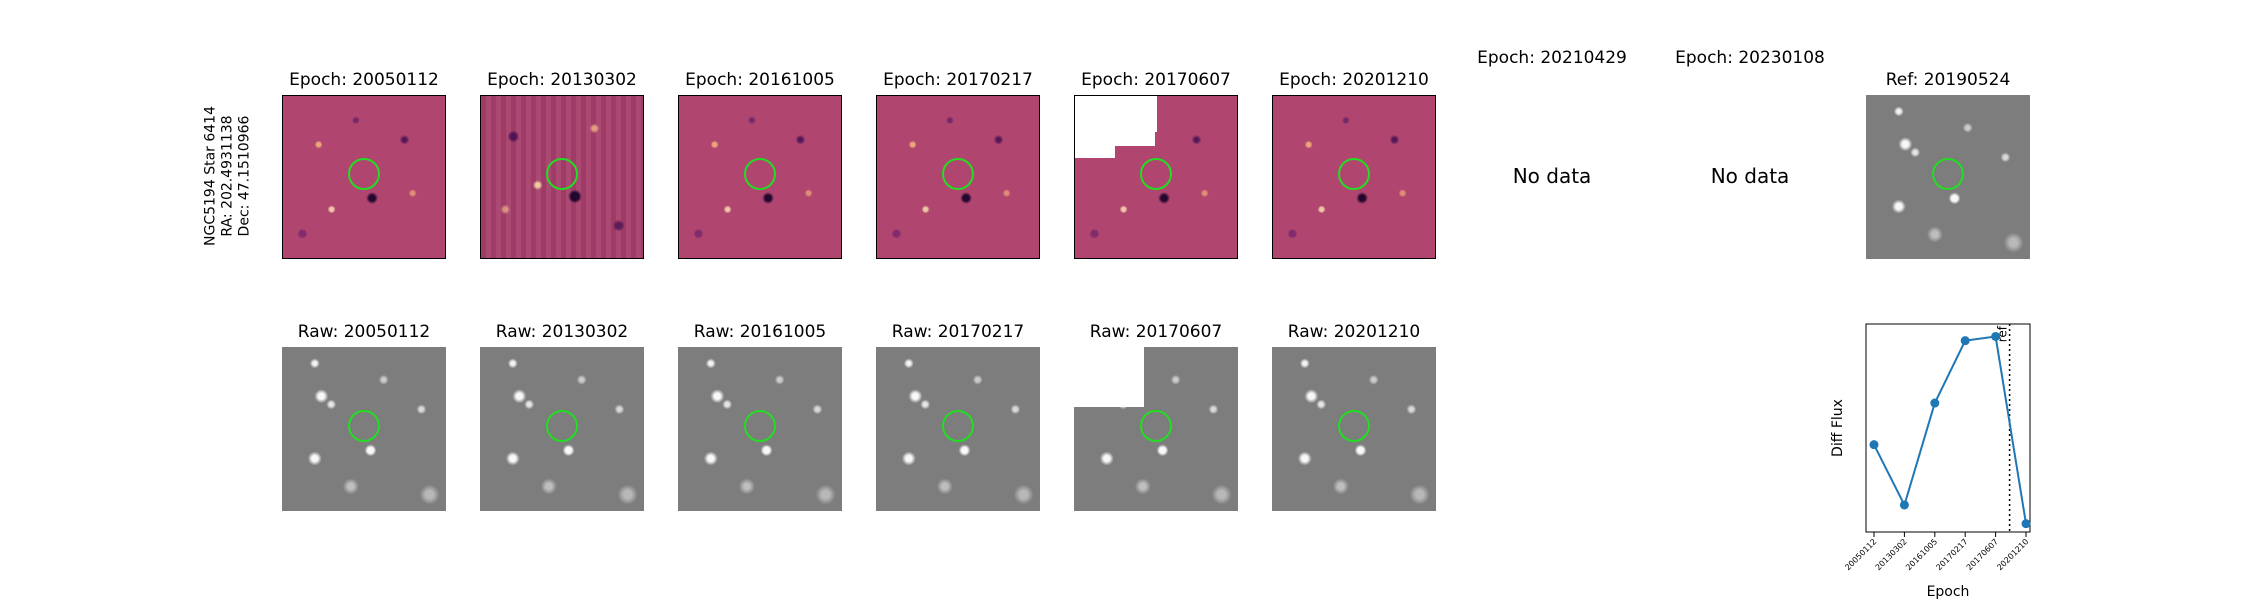  Describe the element at coordinates (1948, 592) in the screenshot. I see `x-axis-label: Epoch` at that location.